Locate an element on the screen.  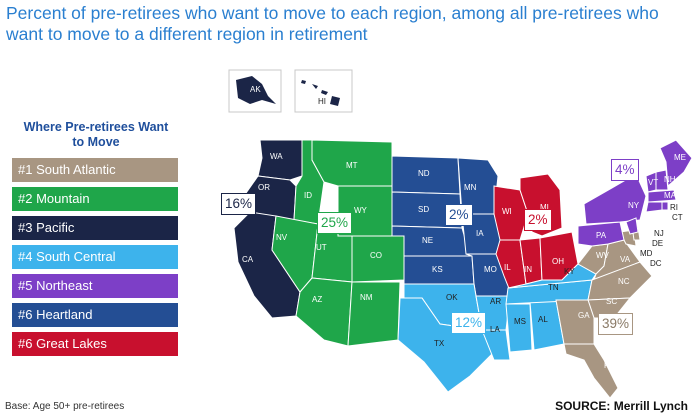
label-al: AL is located at coordinates (543, 319).